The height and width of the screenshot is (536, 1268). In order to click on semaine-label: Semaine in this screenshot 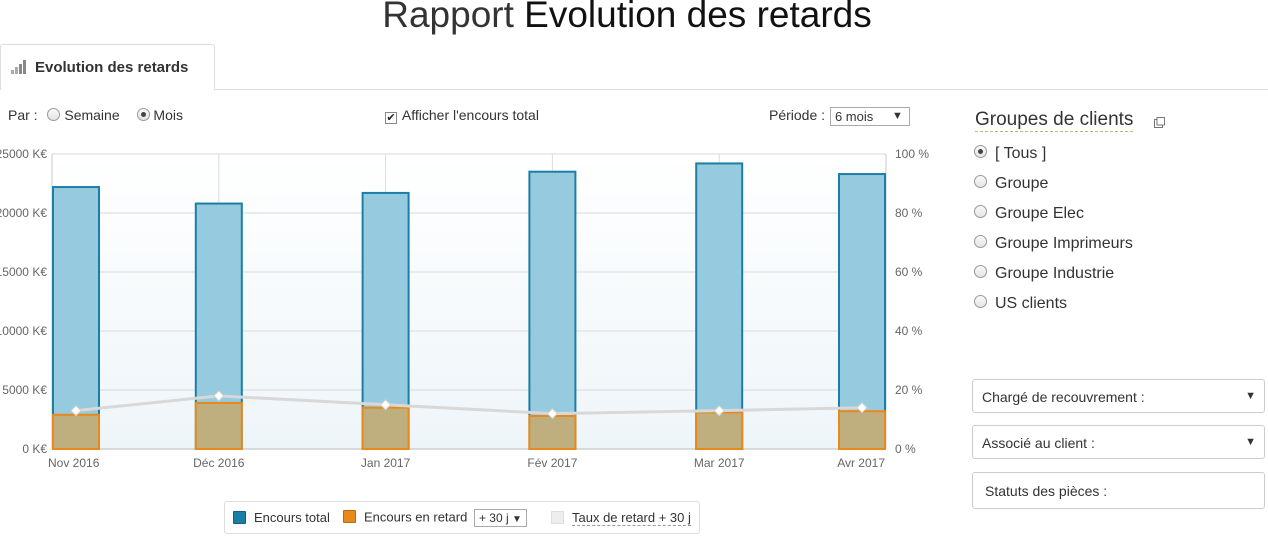, I will do `click(92, 115)`.